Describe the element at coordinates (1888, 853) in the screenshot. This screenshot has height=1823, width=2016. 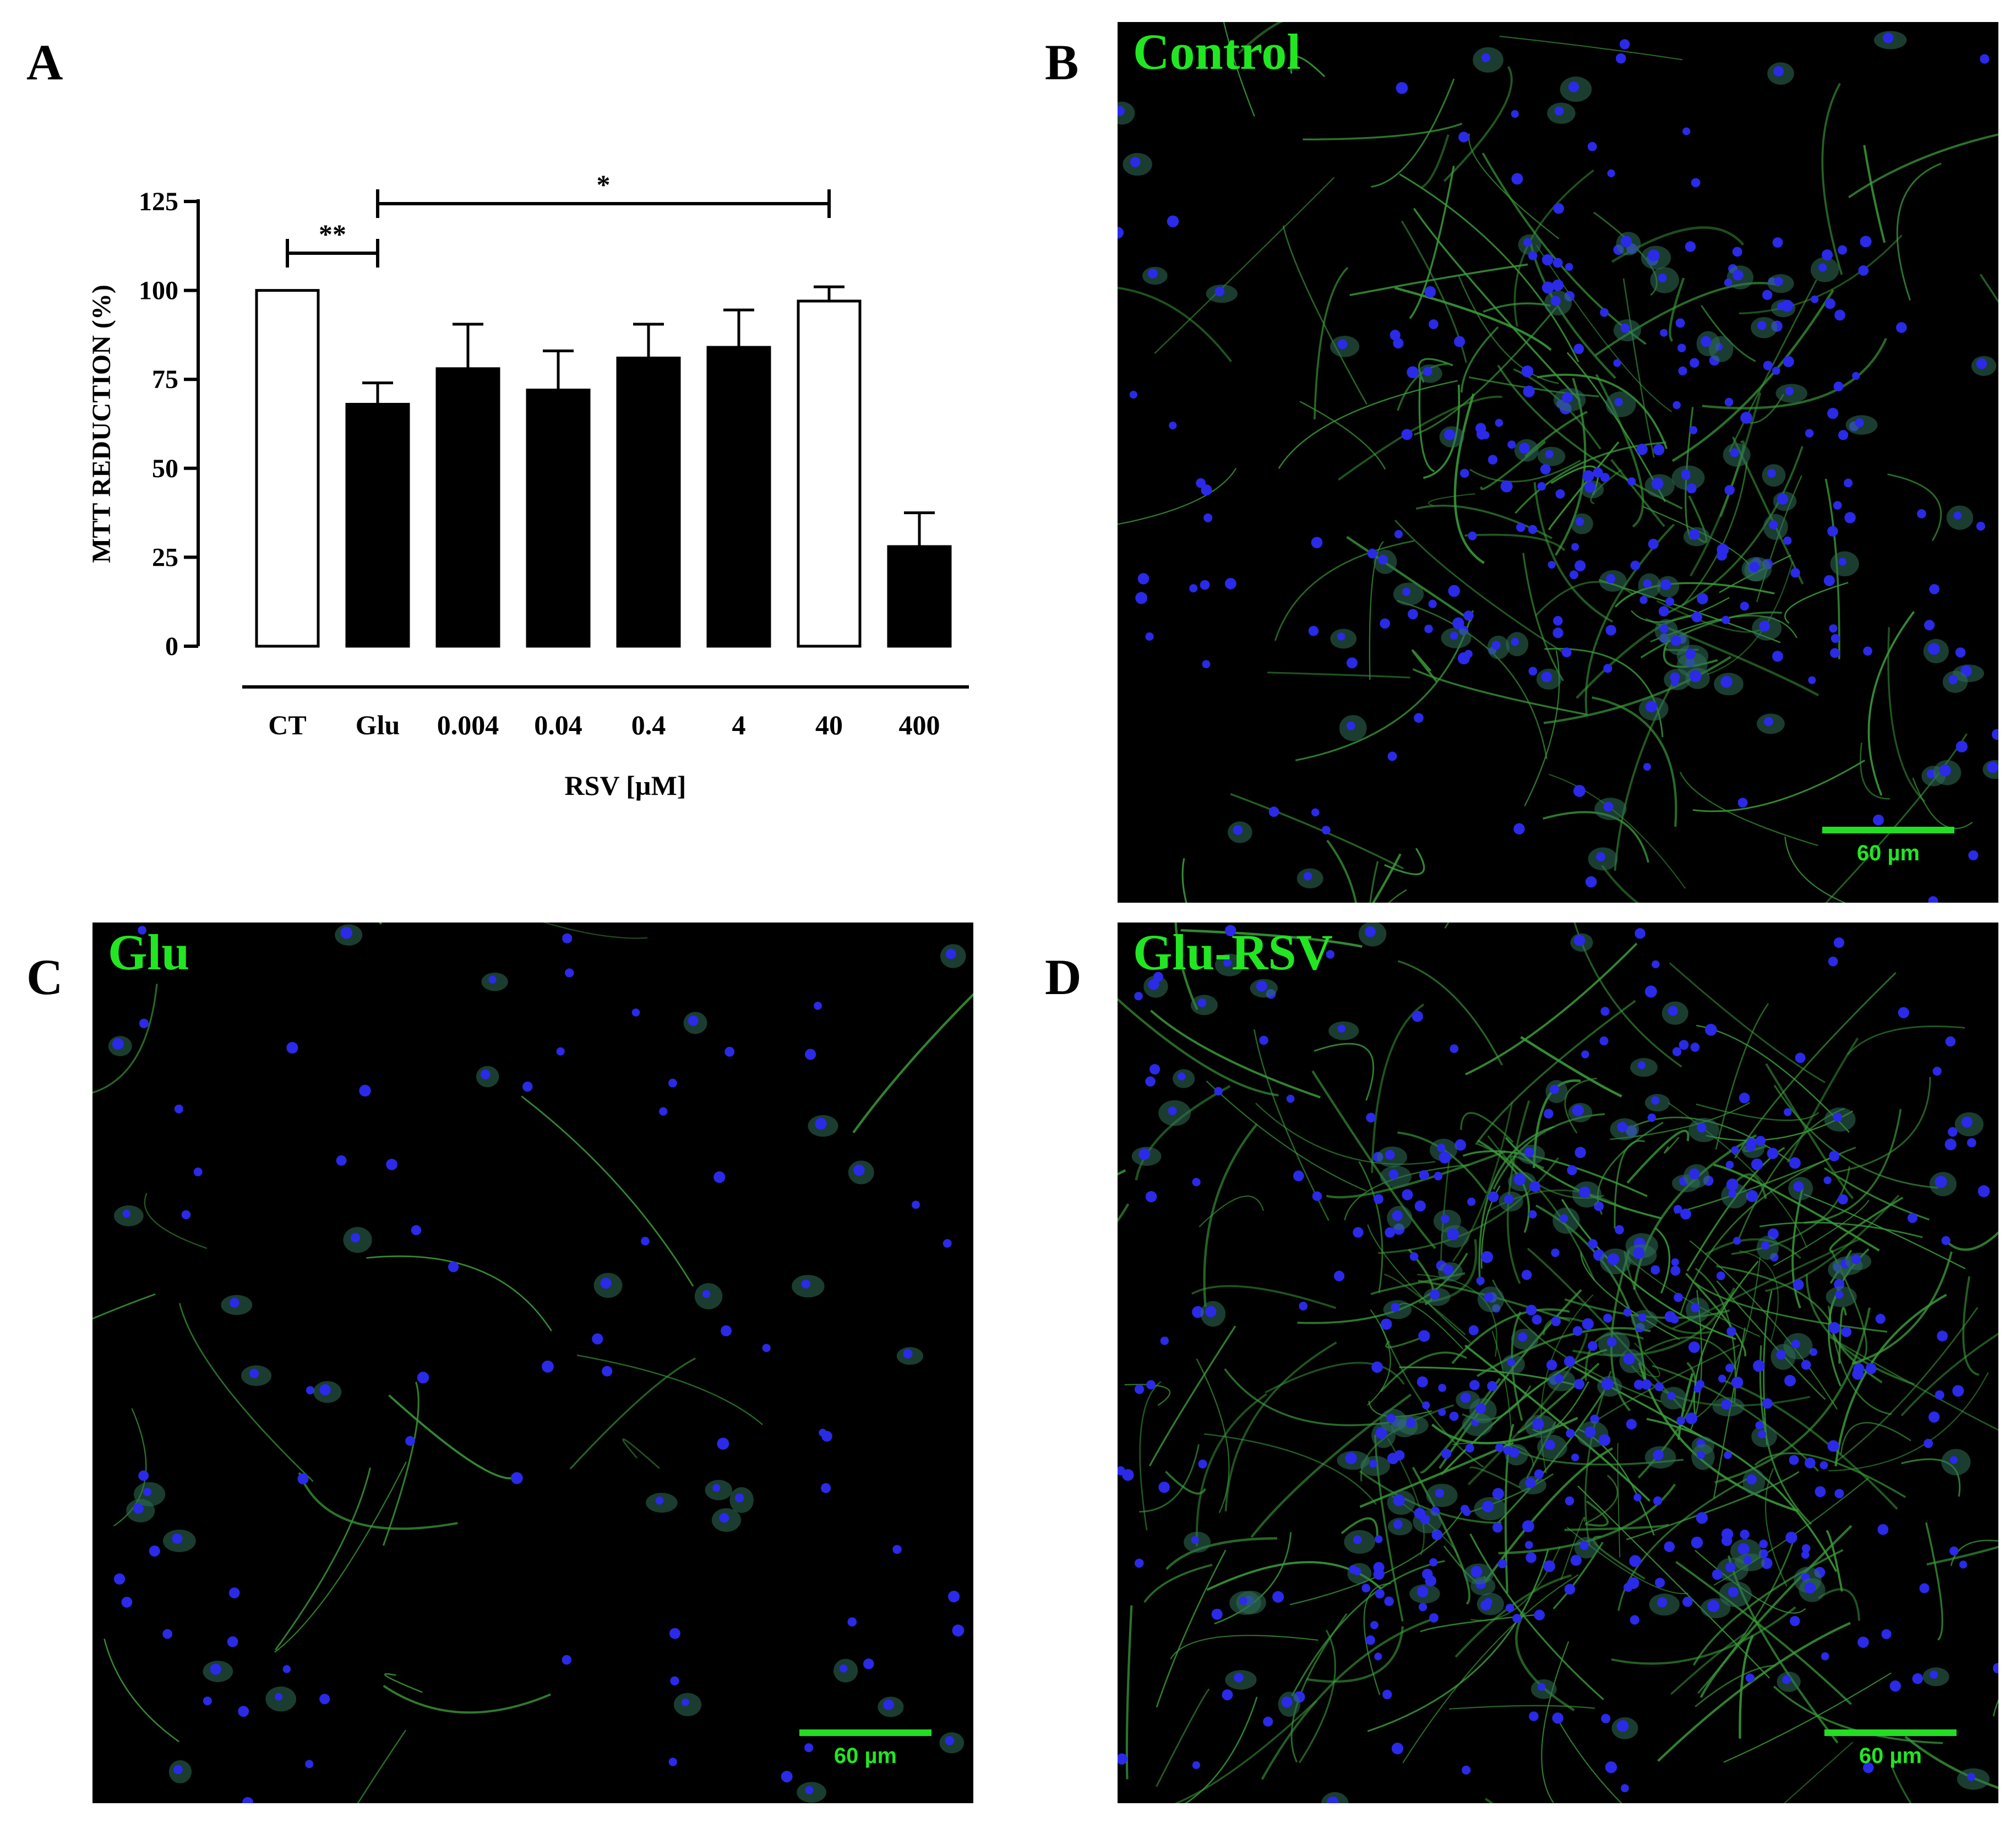
I see `scale-label-control: 60 µm` at that location.